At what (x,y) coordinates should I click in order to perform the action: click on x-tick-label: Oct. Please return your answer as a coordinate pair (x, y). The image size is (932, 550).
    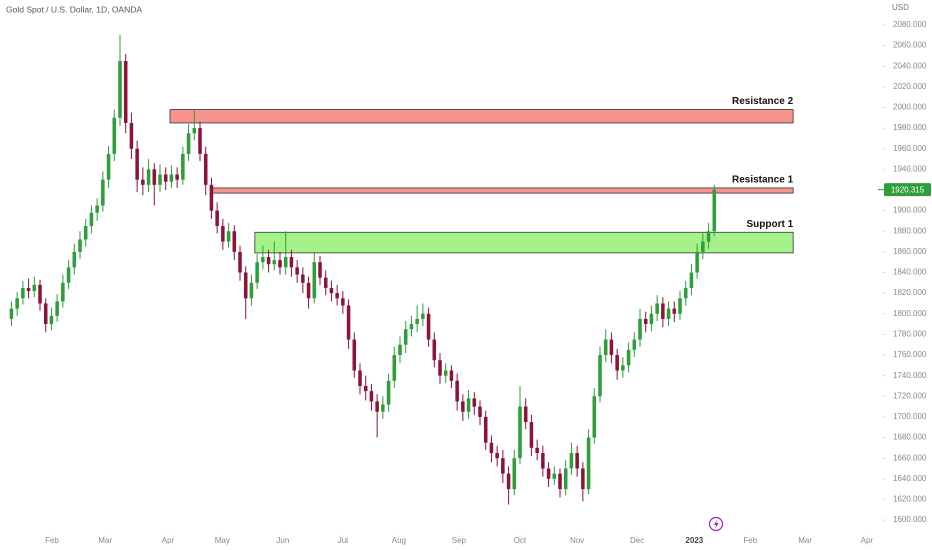
    Looking at the image, I should click on (520, 540).